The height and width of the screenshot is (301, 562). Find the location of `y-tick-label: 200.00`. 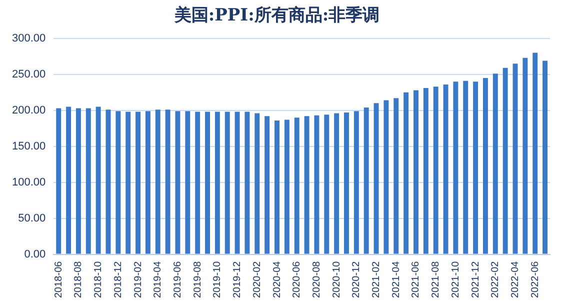

y-tick-label: 200.00 is located at coordinates (29, 110).